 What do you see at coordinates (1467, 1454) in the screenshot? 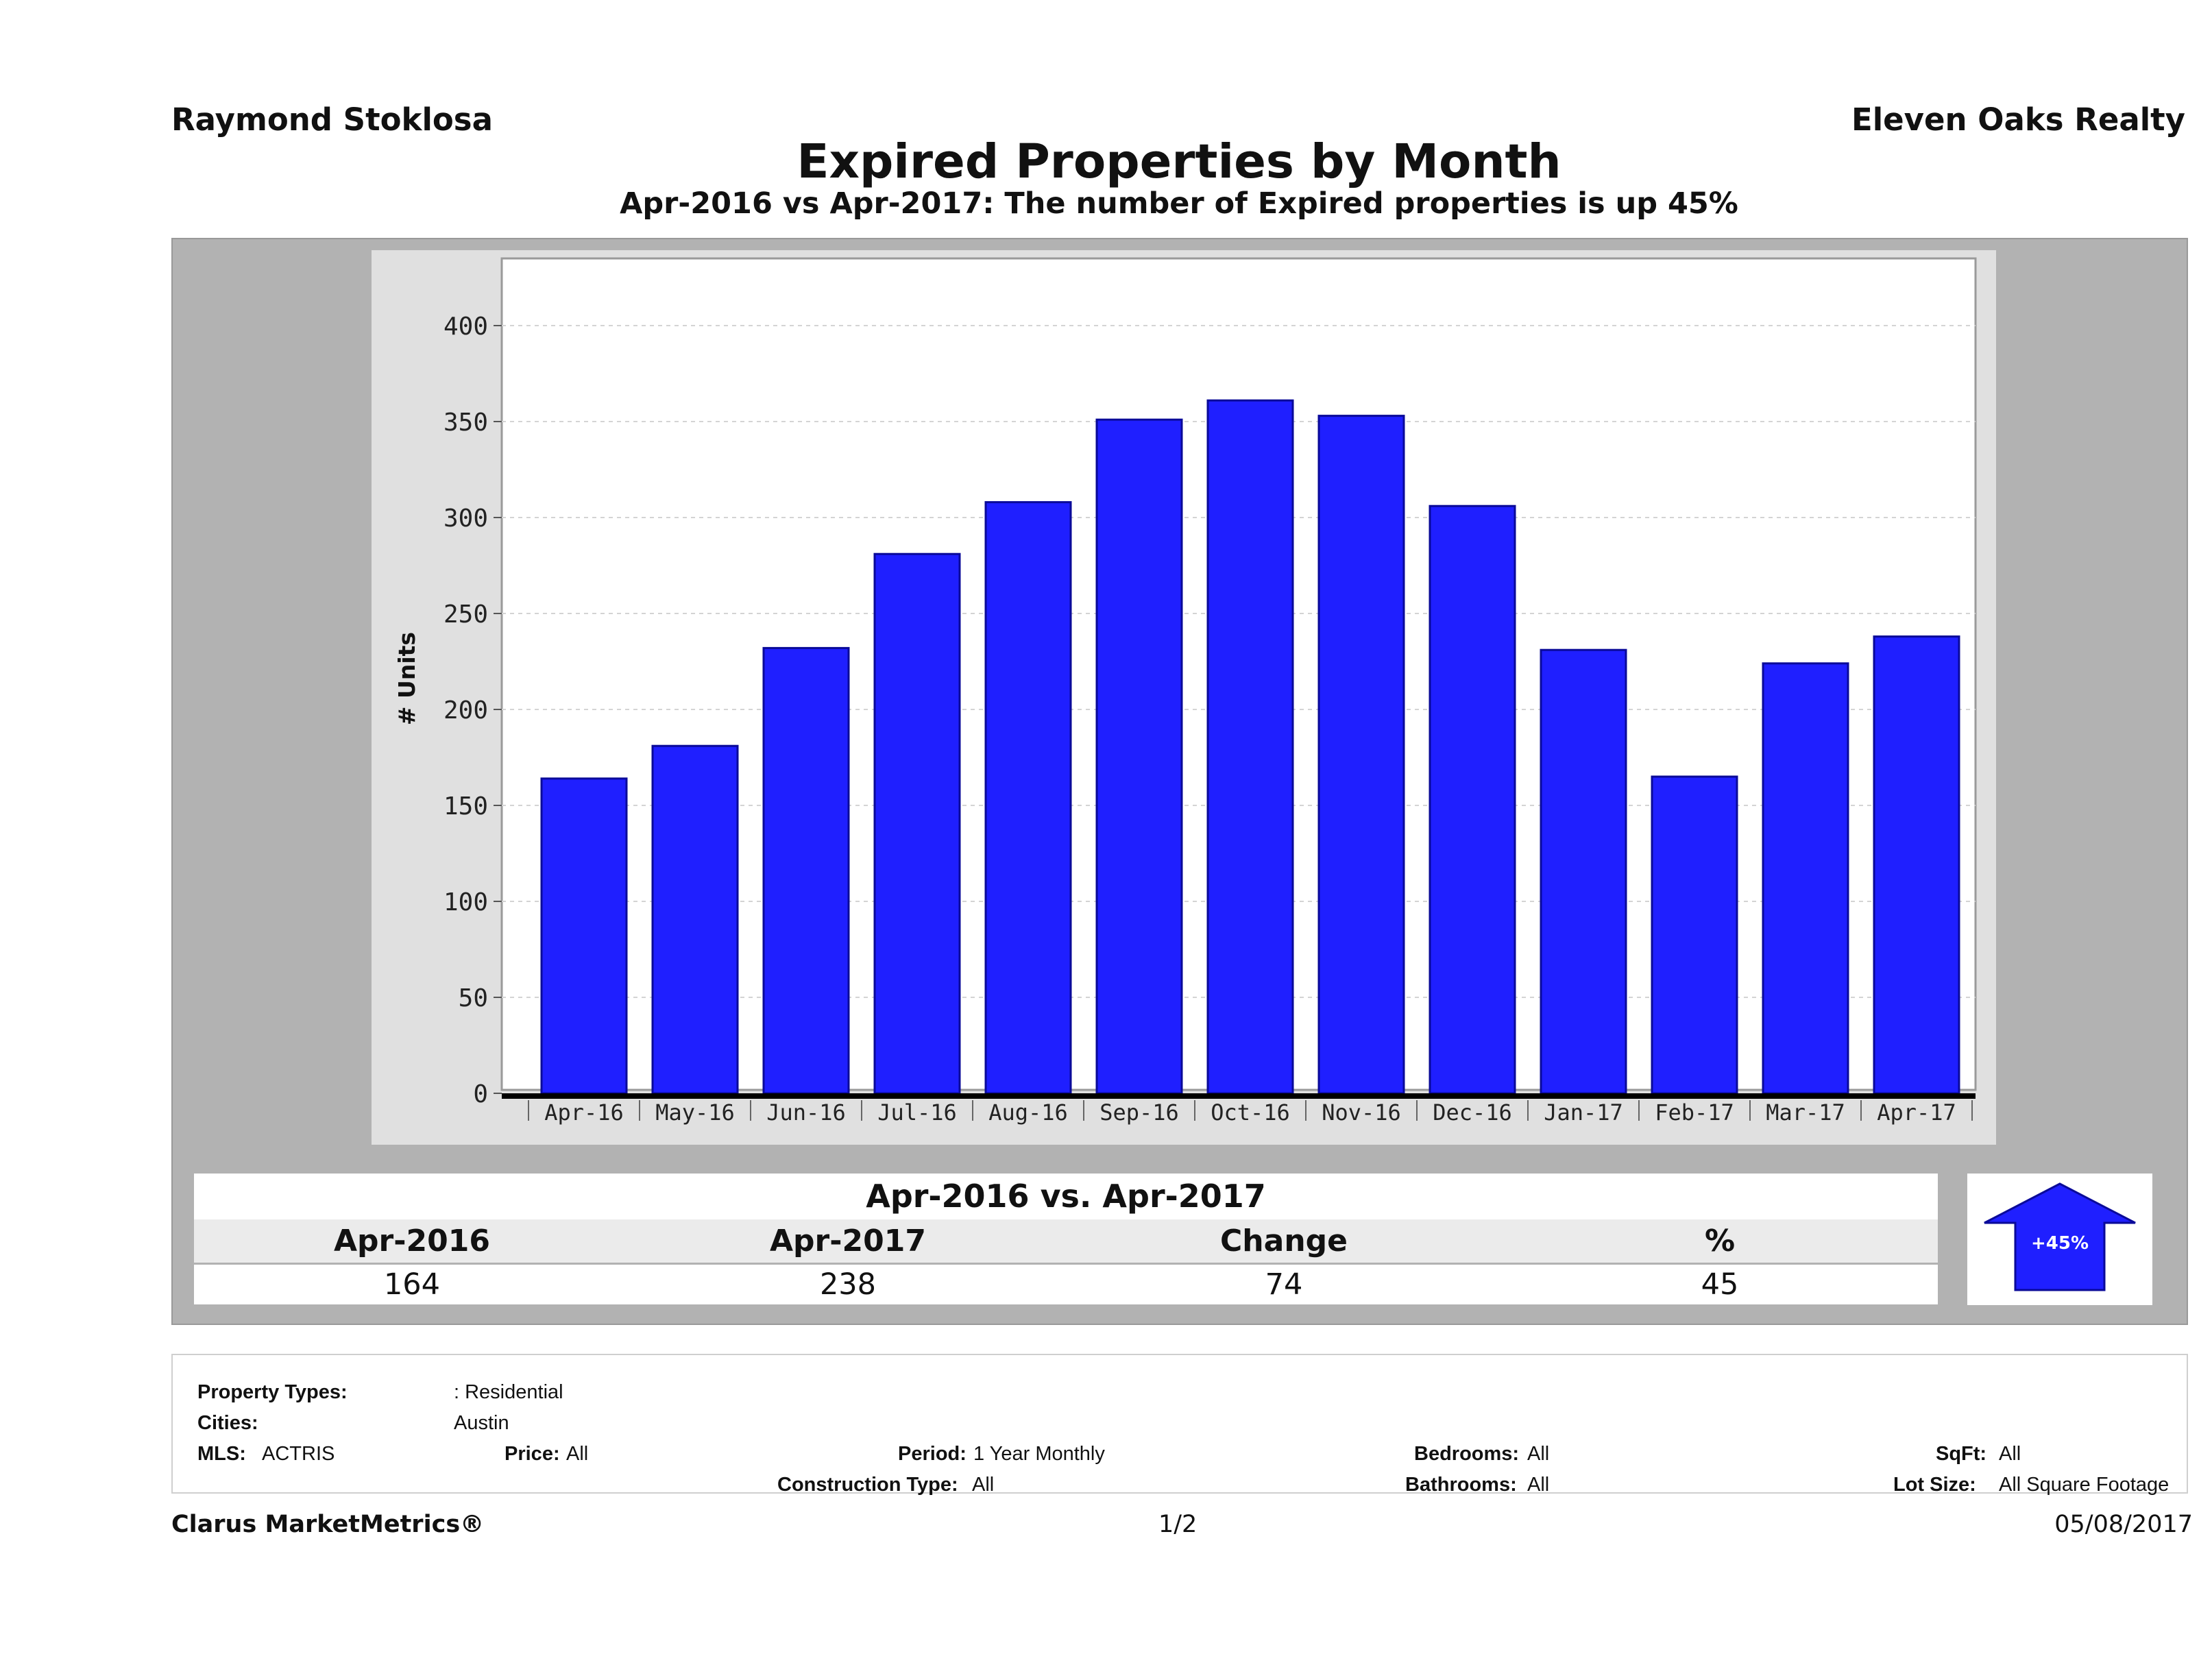
I see `bedrooms-label: Bedrooms:` at bounding box center [1467, 1454].